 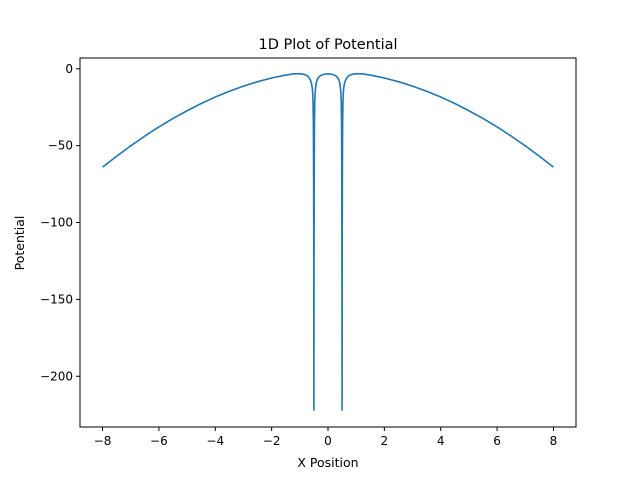 What do you see at coordinates (56, 376) in the screenshot?
I see `y-tick-label: −200` at bounding box center [56, 376].